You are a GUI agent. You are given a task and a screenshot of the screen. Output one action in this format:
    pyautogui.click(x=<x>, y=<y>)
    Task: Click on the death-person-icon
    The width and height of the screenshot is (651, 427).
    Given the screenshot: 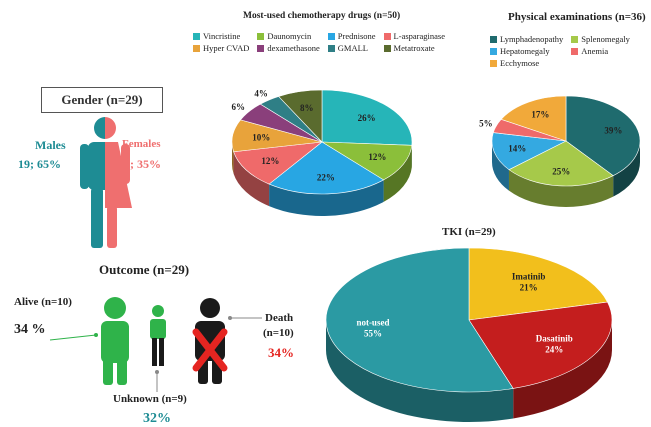 What is the action you would take?
    pyautogui.click(x=210, y=341)
    